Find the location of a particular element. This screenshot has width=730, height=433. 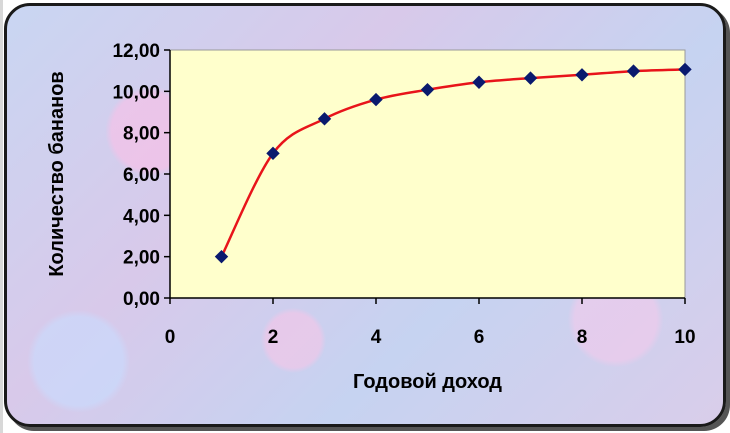

y-tick-label: 4,00 is located at coordinates (141, 216).